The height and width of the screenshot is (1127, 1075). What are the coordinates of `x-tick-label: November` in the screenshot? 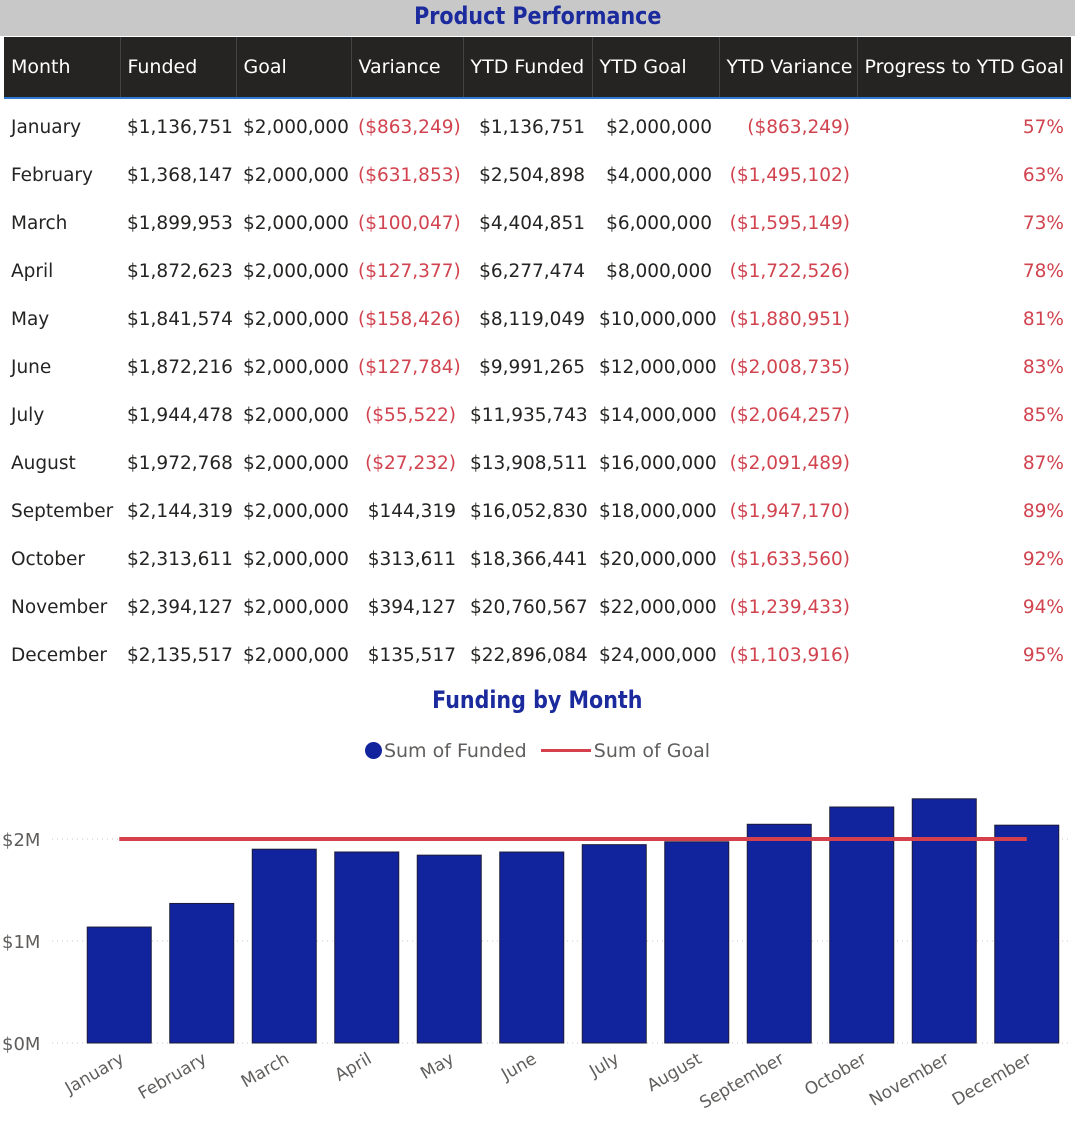 It's located at (909, 1080).